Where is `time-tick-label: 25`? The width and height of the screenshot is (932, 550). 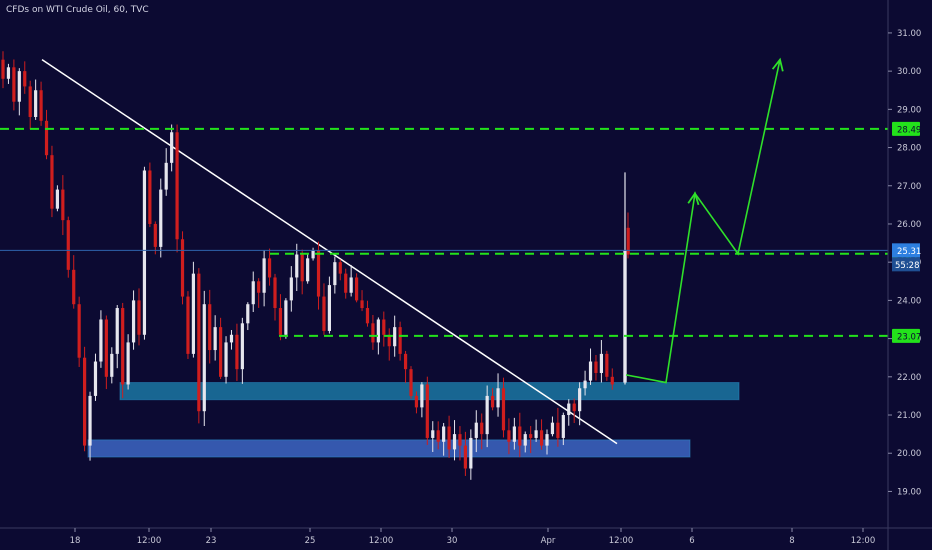 time-tick-label: 25 is located at coordinates (310, 541).